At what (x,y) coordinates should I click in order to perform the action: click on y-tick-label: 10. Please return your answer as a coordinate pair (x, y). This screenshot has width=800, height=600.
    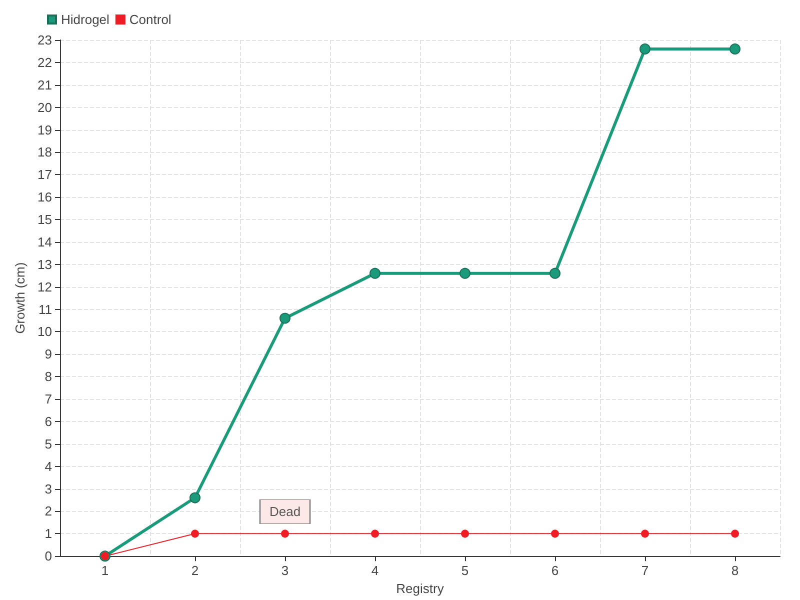
    Looking at the image, I should click on (45, 332).